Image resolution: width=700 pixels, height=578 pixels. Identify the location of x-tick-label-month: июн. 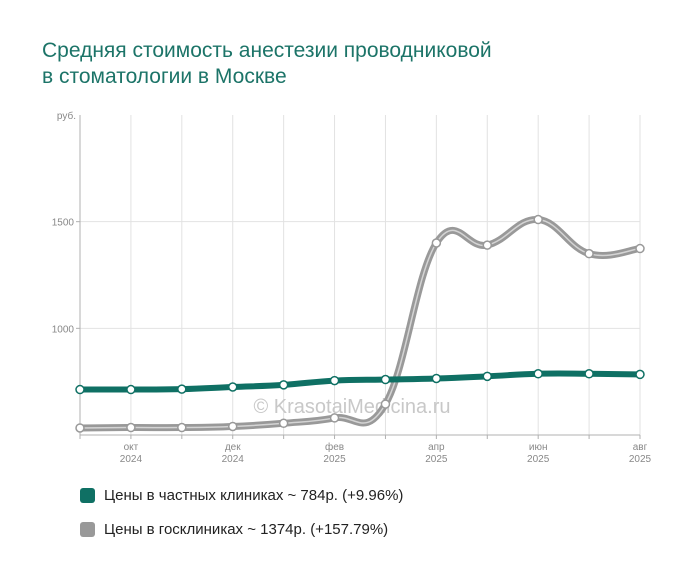
(538, 447).